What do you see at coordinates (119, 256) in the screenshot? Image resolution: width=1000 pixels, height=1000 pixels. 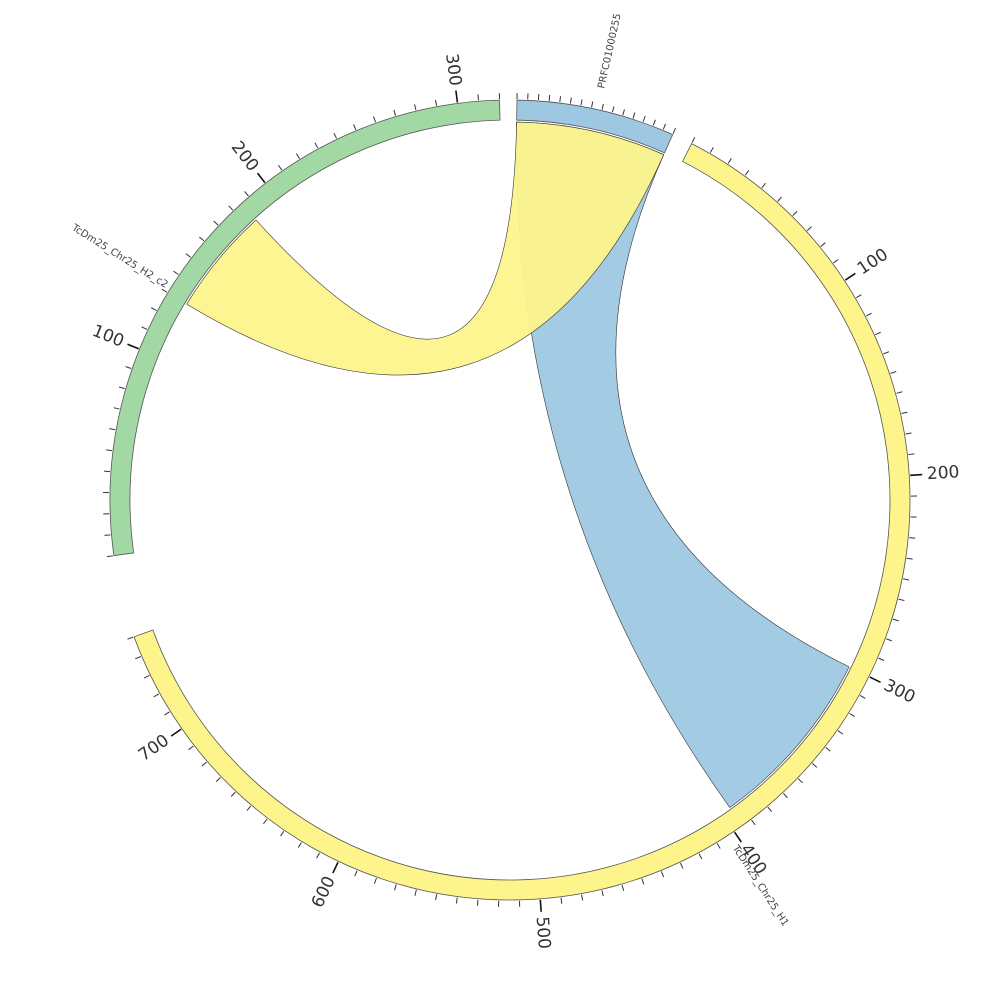 I see `segment-name-TcDm25_Chr25_H2_c2: TcDm25_Chr25_H2_c2` at bounding box center [119, 256].